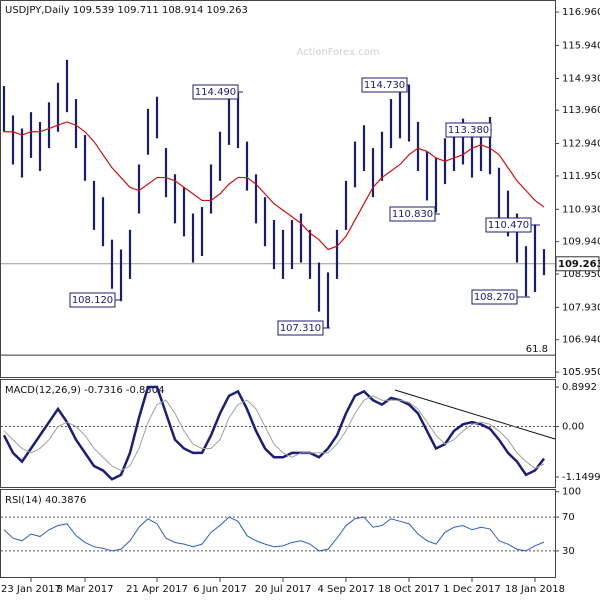 The image size is (600, 600). I want to click on price-label: 109.263, so click(579, 264).